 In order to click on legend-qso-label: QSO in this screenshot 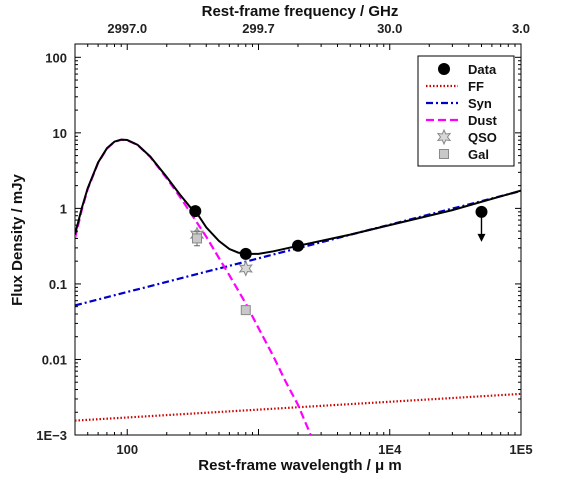, I will do `click(482, 137)`.